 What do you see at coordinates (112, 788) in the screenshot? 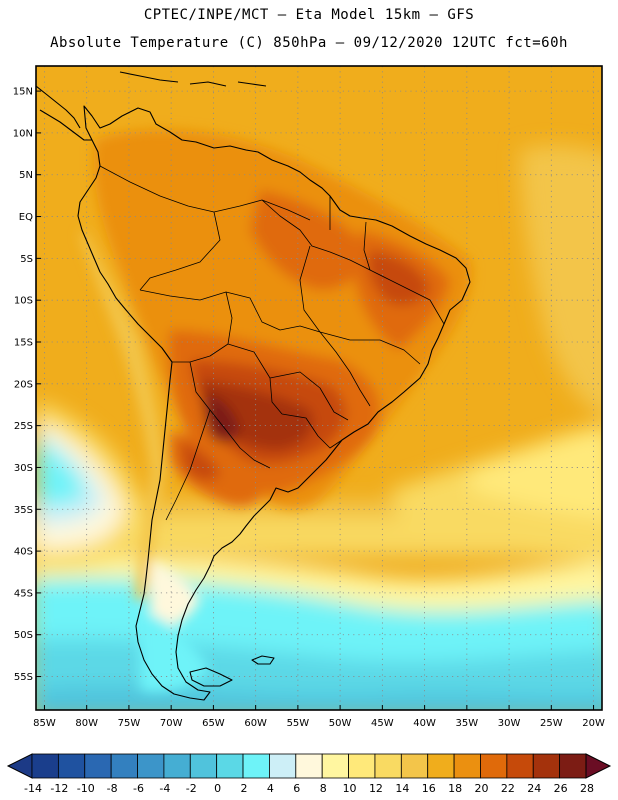
I see `colorbar-label-3: -8` at bounding box center [112, 788].